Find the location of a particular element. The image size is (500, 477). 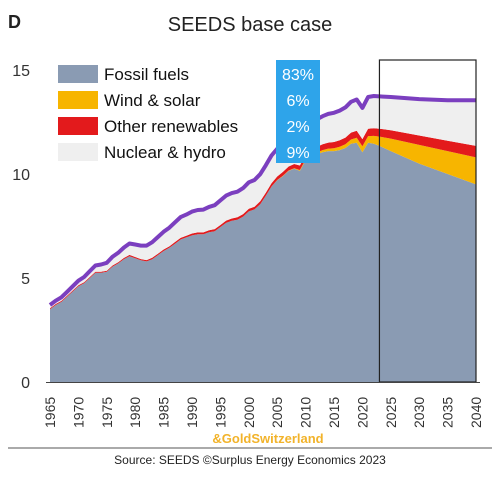

chart-title: SEEDS base case is located at coordinates (250, 25).